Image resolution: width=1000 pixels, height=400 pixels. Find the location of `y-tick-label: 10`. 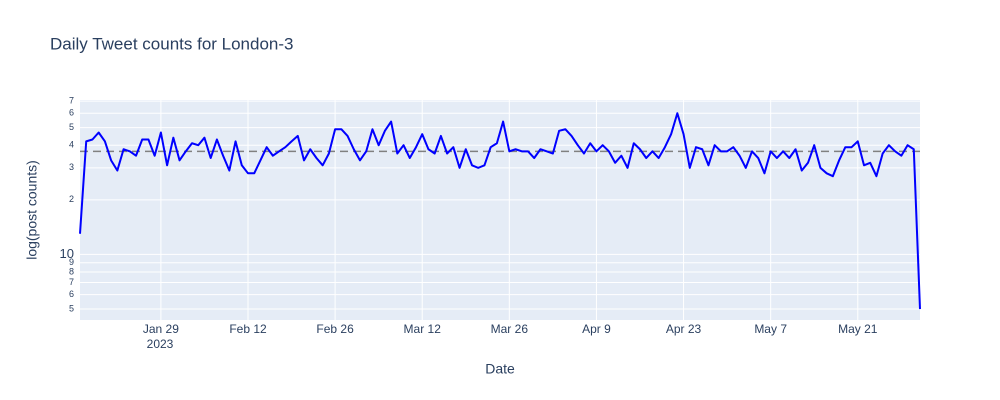

y-tick-label: 10 is located at coordinates (67, 253).